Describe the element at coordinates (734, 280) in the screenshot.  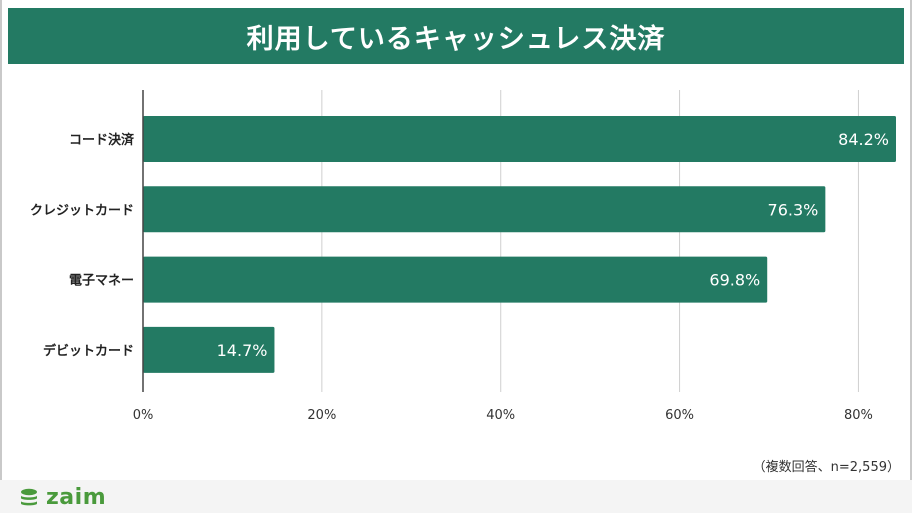
I see `bar-value-label: 69.8%` at that location.